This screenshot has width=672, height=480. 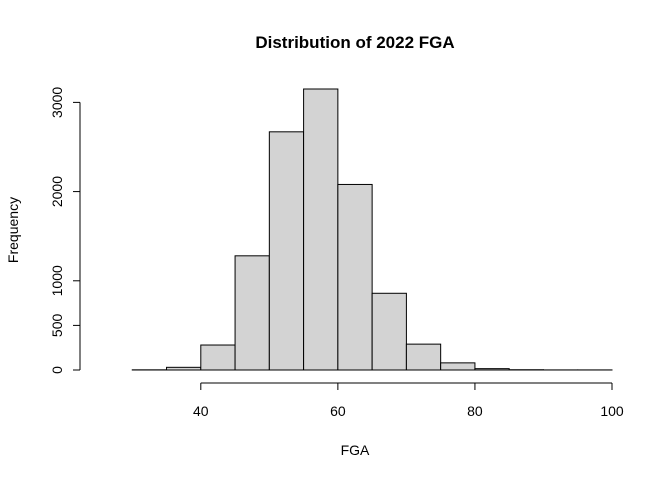 I want to click on x-axis: 40 60 80 100, so click(x=408, y=400).